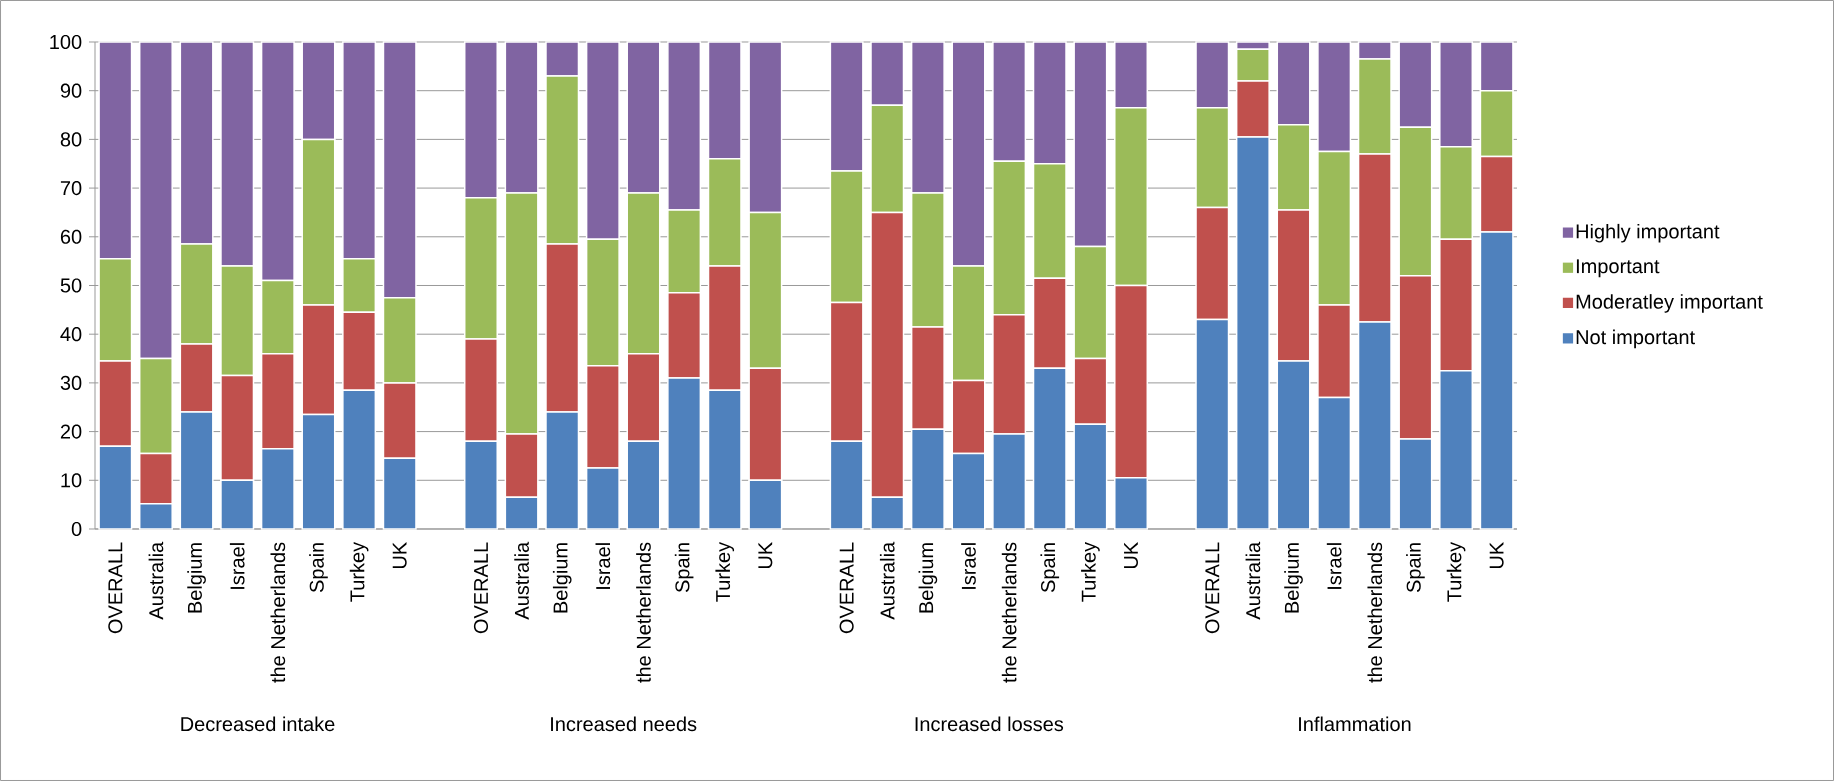 Image resolution: width=1834 pixels, height=781 pixels. Describe the element at coordinates (1355, 724) in the screenshot. I see `text: Inflammation` at that location.